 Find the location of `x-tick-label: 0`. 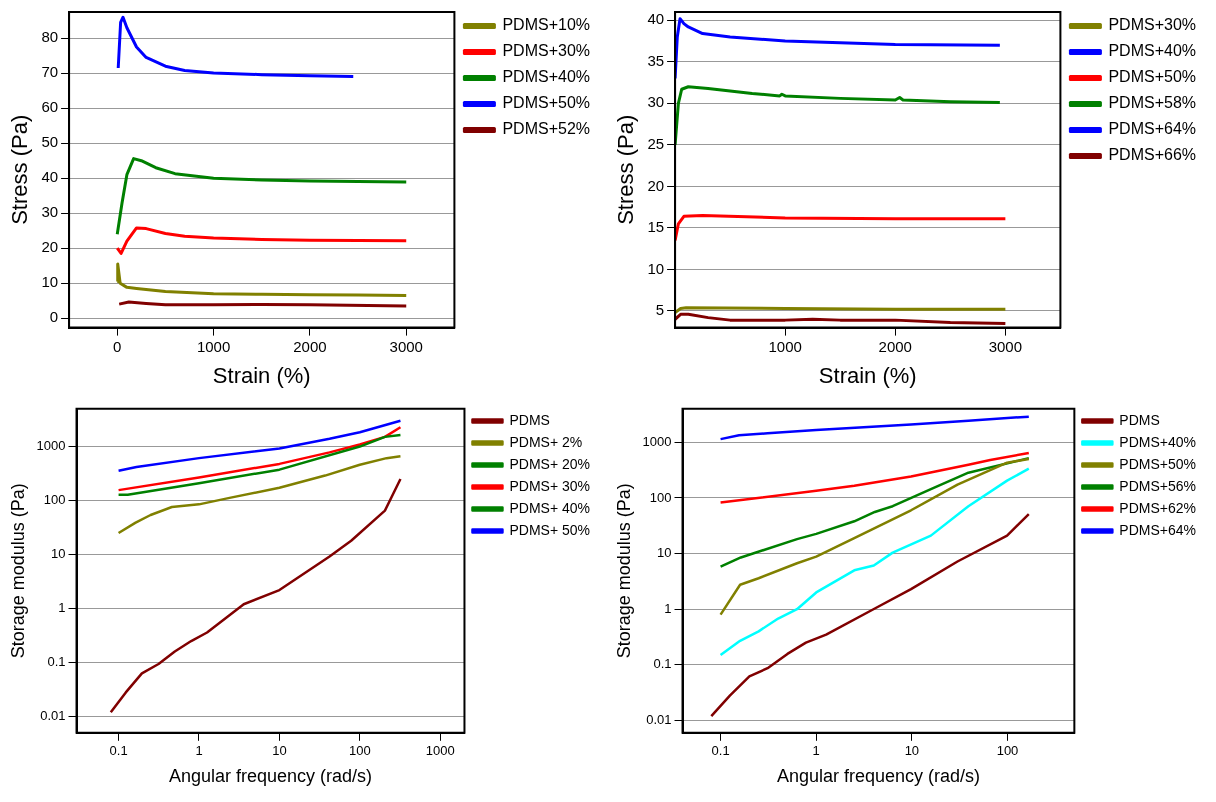

x-tick-label: 0 is located at coordinates (117, 346).